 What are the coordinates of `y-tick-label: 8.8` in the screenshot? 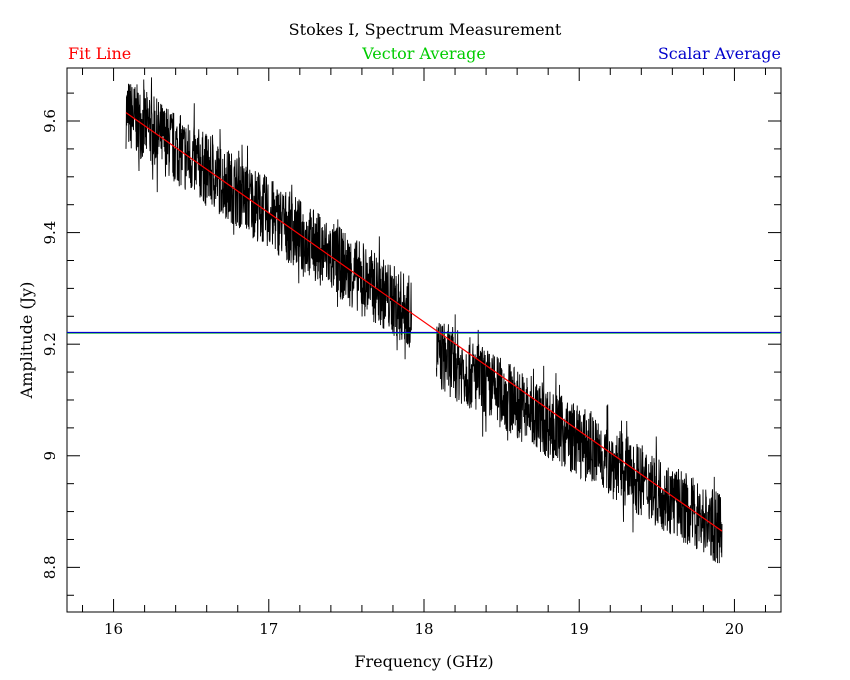 It's located at (50, 567).